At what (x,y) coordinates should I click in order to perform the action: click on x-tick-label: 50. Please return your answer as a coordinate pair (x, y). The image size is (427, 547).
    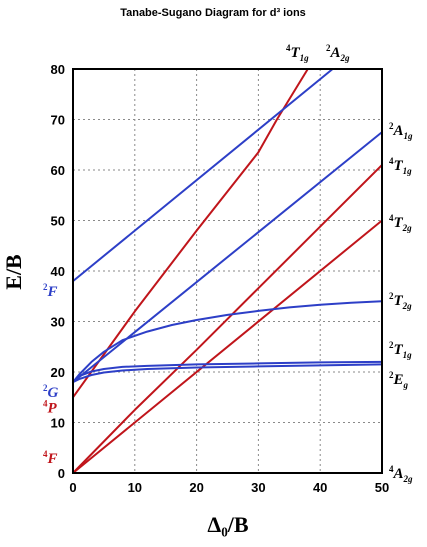
    Looking at the image, I should click on (382, 487).